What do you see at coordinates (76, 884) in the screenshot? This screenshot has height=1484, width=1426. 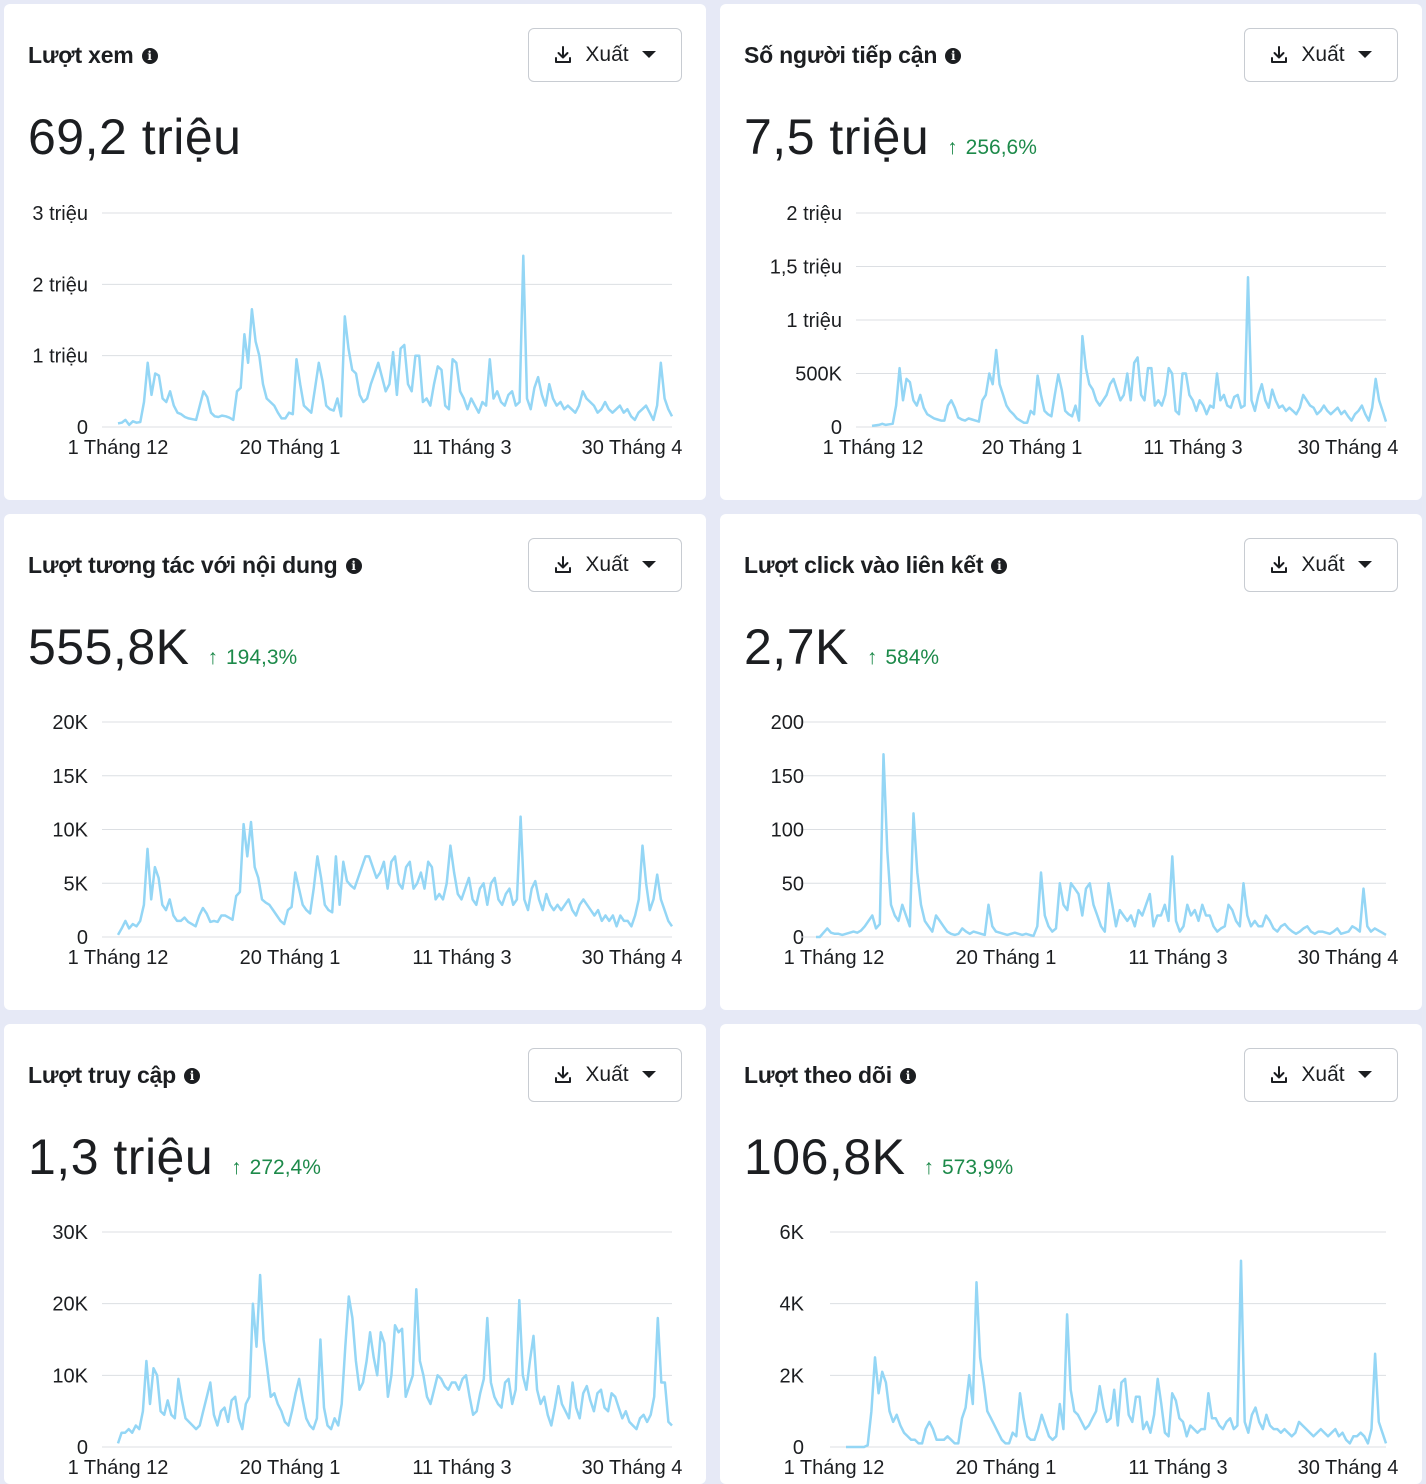 I see `y-tick-label: 5K` at bounding box center [76, 884].